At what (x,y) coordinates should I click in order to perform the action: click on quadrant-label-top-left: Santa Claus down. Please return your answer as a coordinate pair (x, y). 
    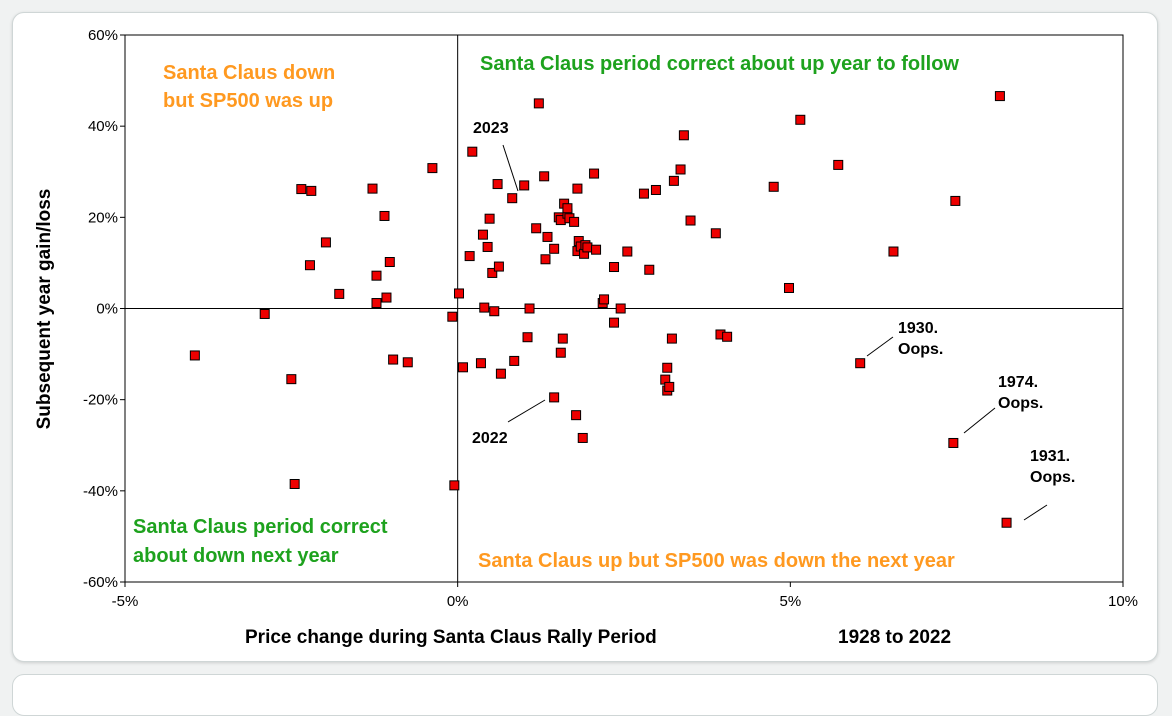
    Looking at the image, I should click on (249, 73).